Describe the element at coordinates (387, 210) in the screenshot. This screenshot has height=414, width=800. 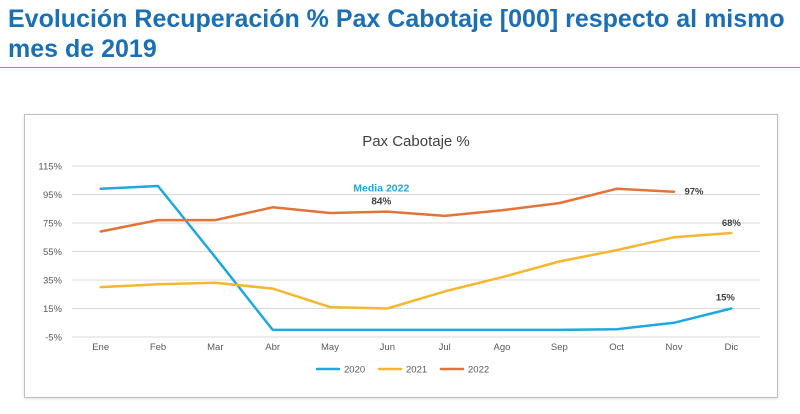
I see `series-line-2022` at that location.